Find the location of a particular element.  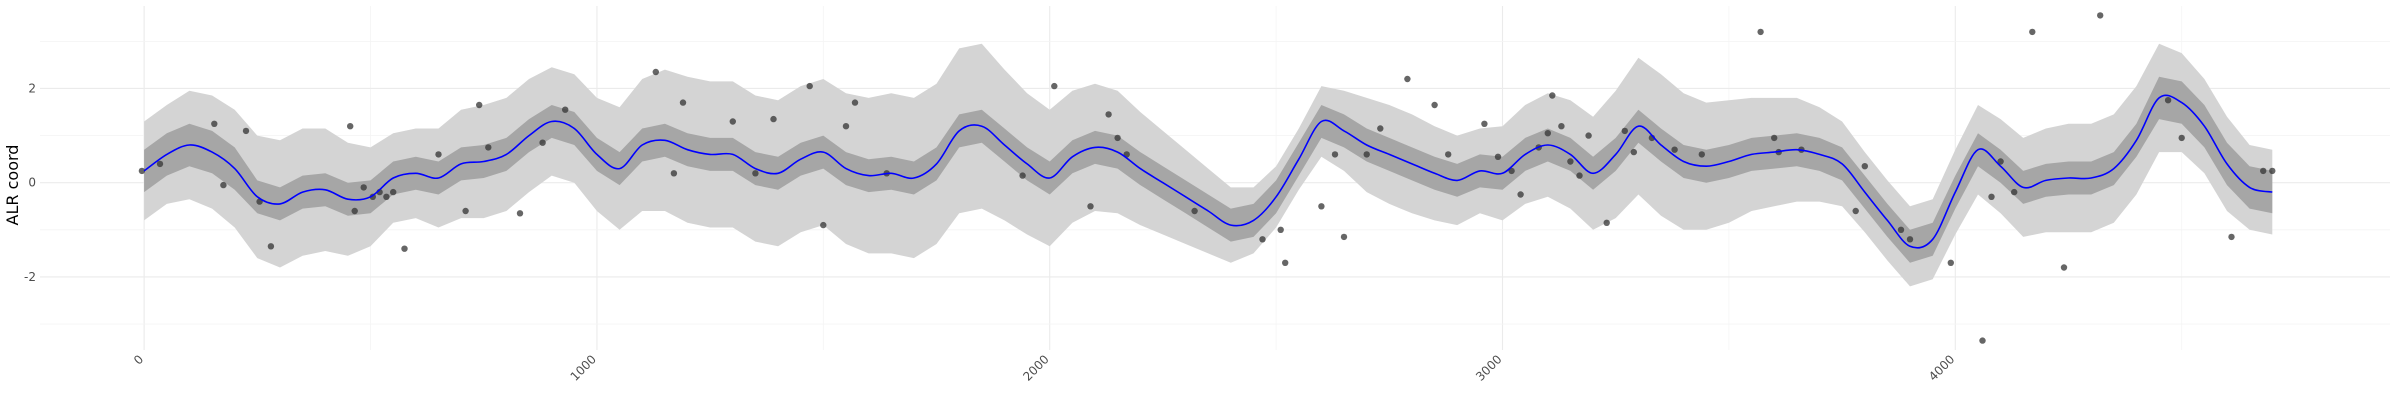

y-tick-label: 2 is located at coordinates (32, 88).